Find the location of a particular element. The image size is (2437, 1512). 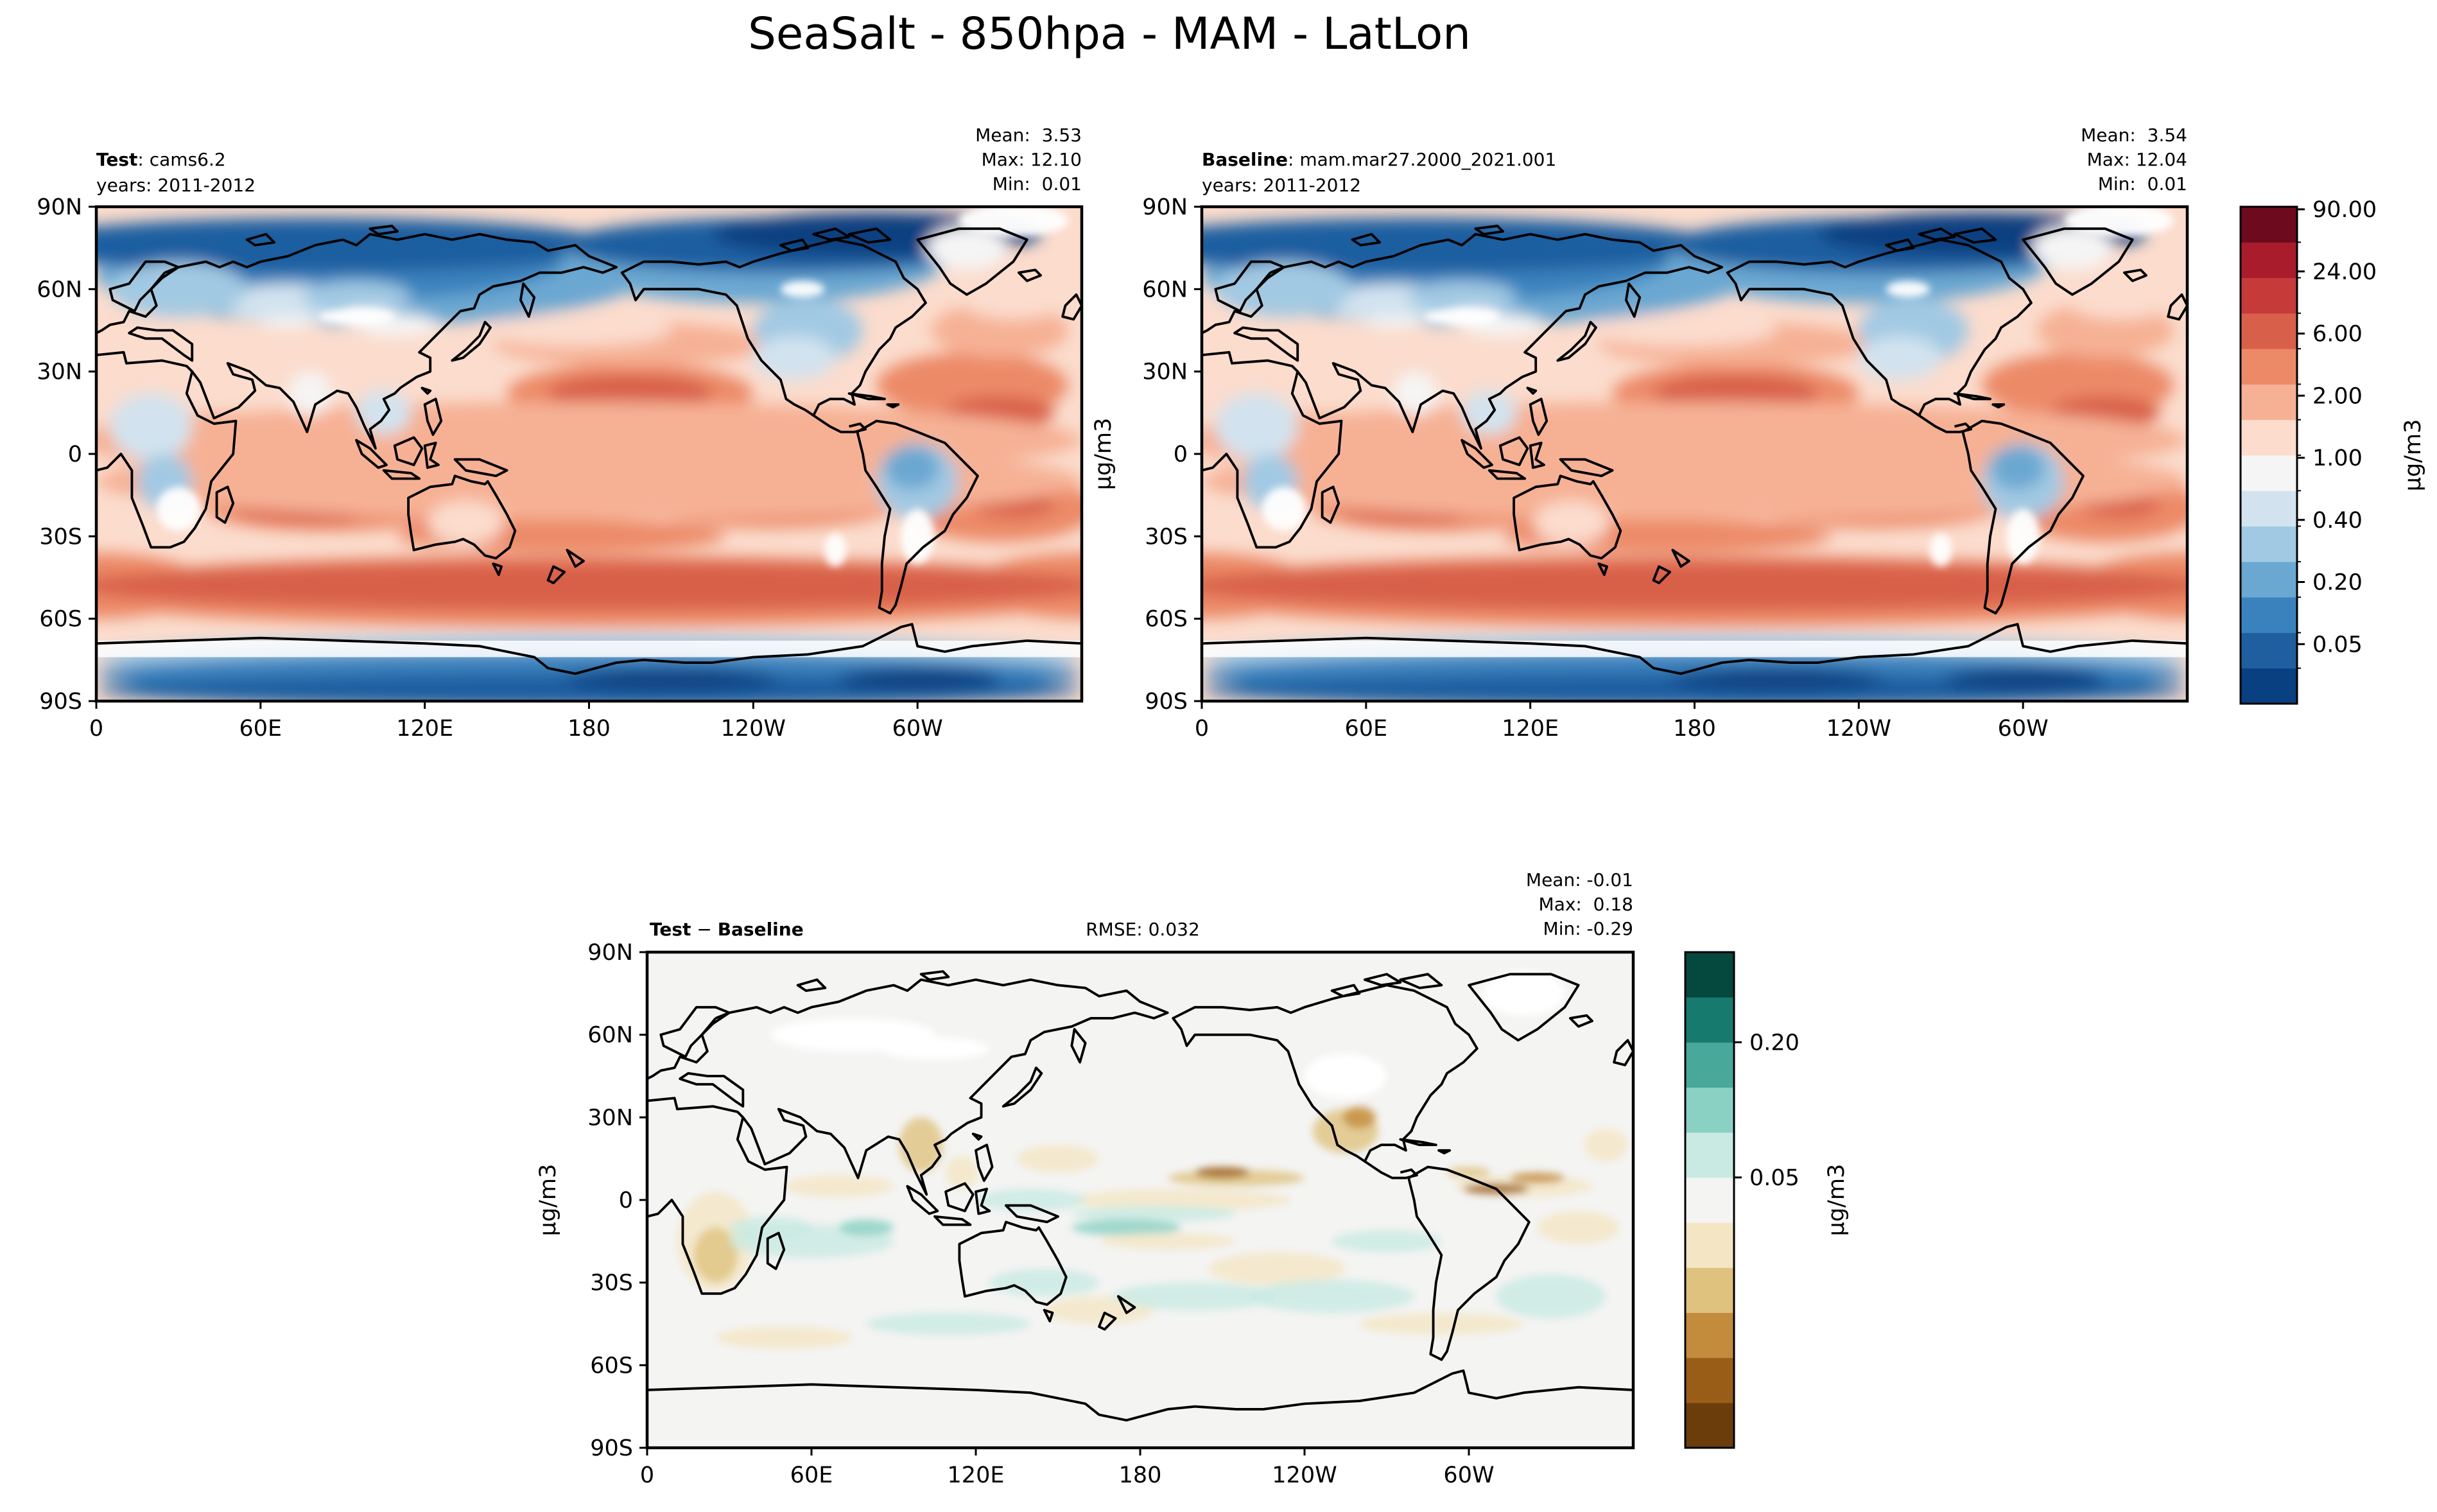

diff-colorbar-frame is located at coordinates (1709, 1200).